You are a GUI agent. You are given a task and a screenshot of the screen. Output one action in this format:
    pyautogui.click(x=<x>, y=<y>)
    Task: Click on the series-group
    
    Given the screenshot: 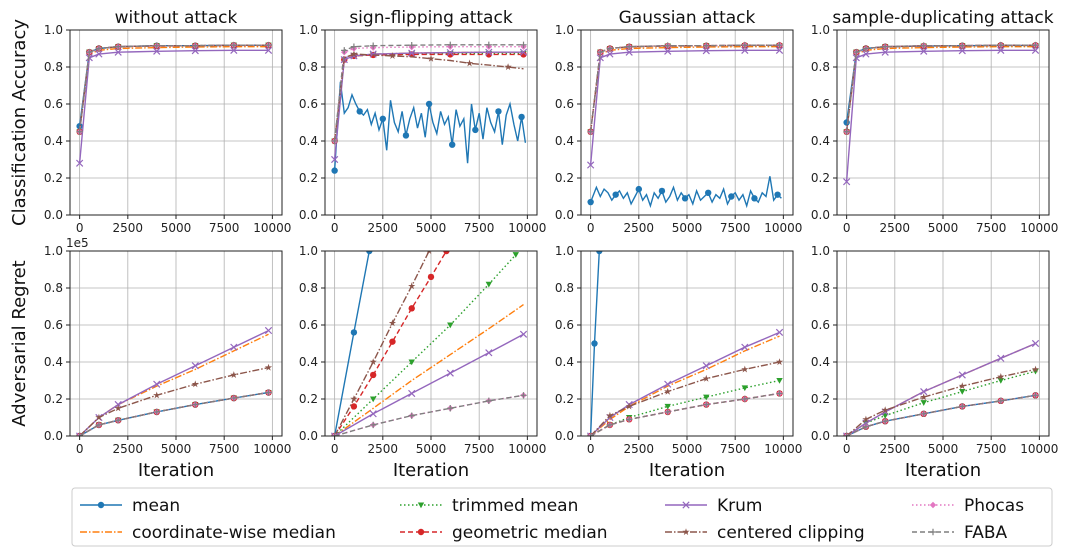 What is the action you would take?
    pyautogui.click(x=685, y=125)
    